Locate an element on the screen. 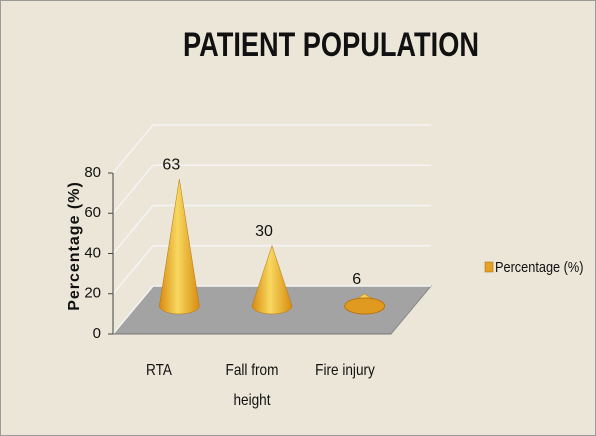  legend-swatch is located at coordinates (489, 267).